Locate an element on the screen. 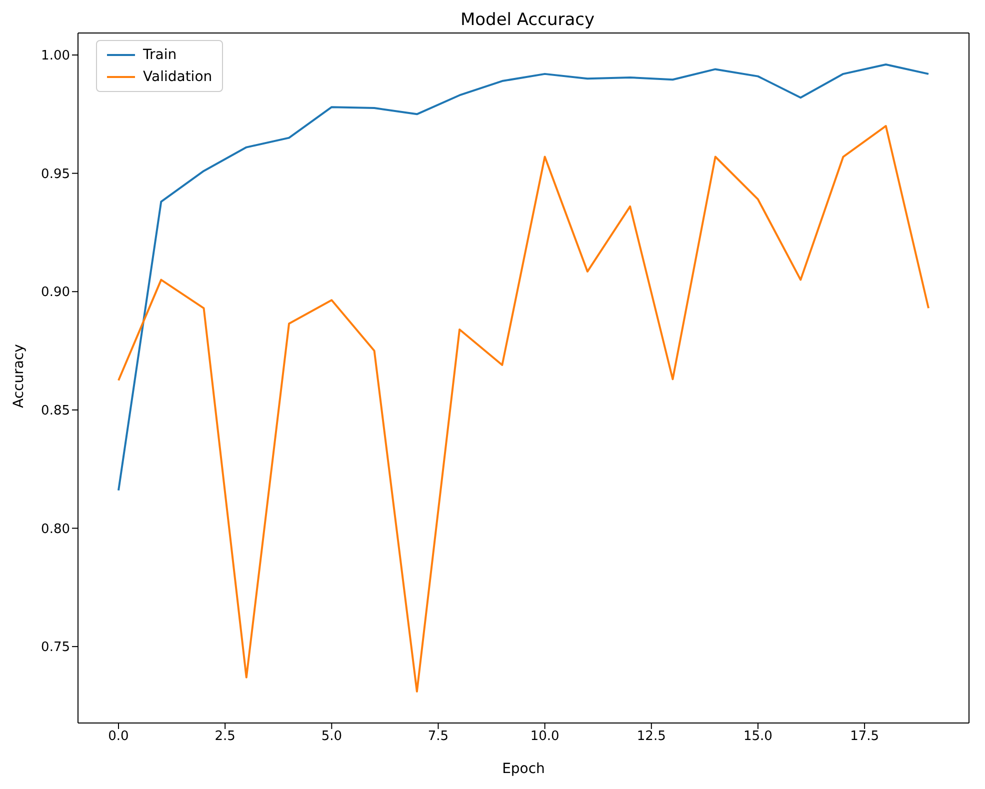 The width and height of the screenshot is (985, 789). y-tick-label: 0.90 is located at coordinates (55, 292).